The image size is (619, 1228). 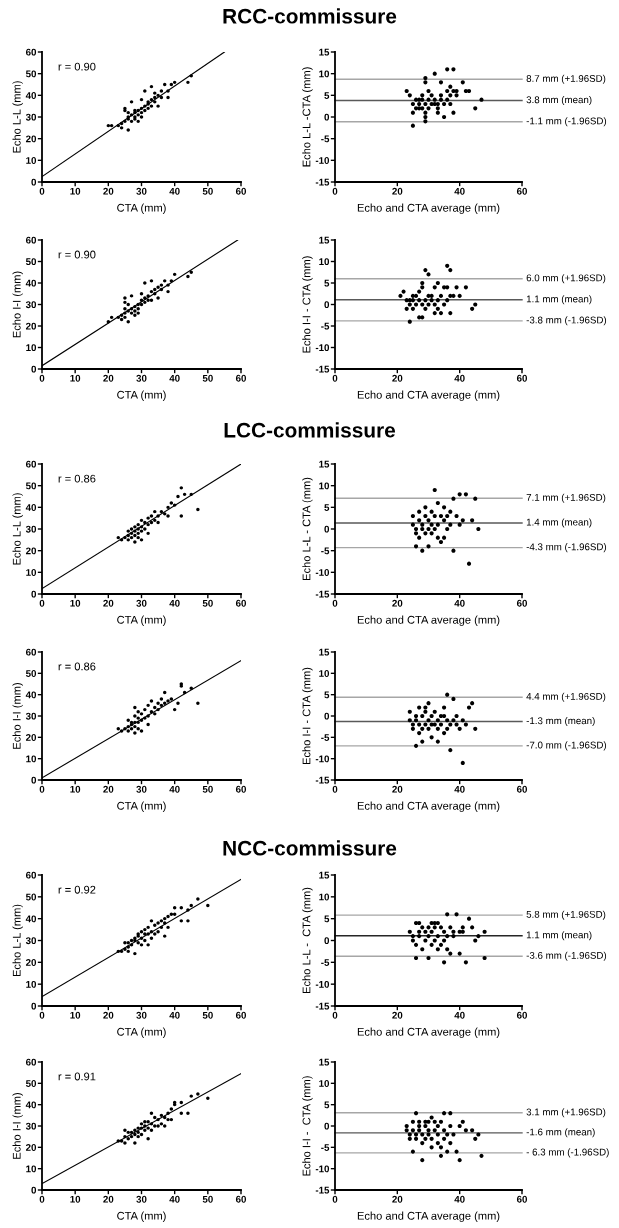 I want to click on text: RCC-commissure, so click(x=310, y=16).